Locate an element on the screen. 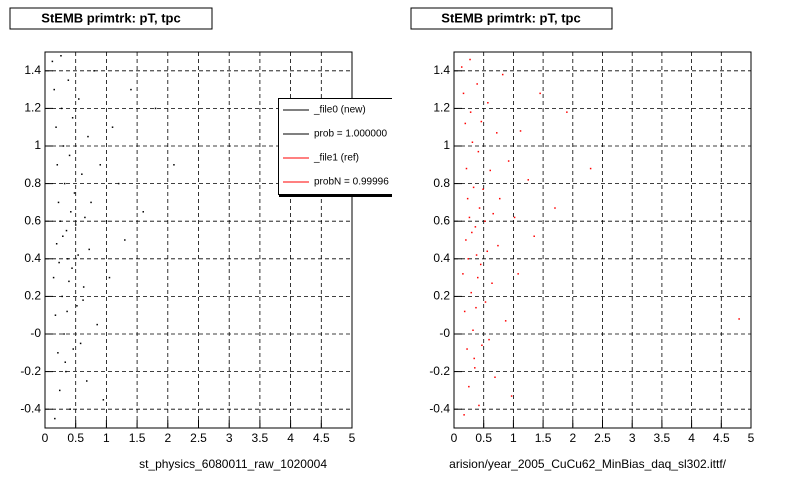  legend-label: _file0 (new) is located at coordinates (339, 110).